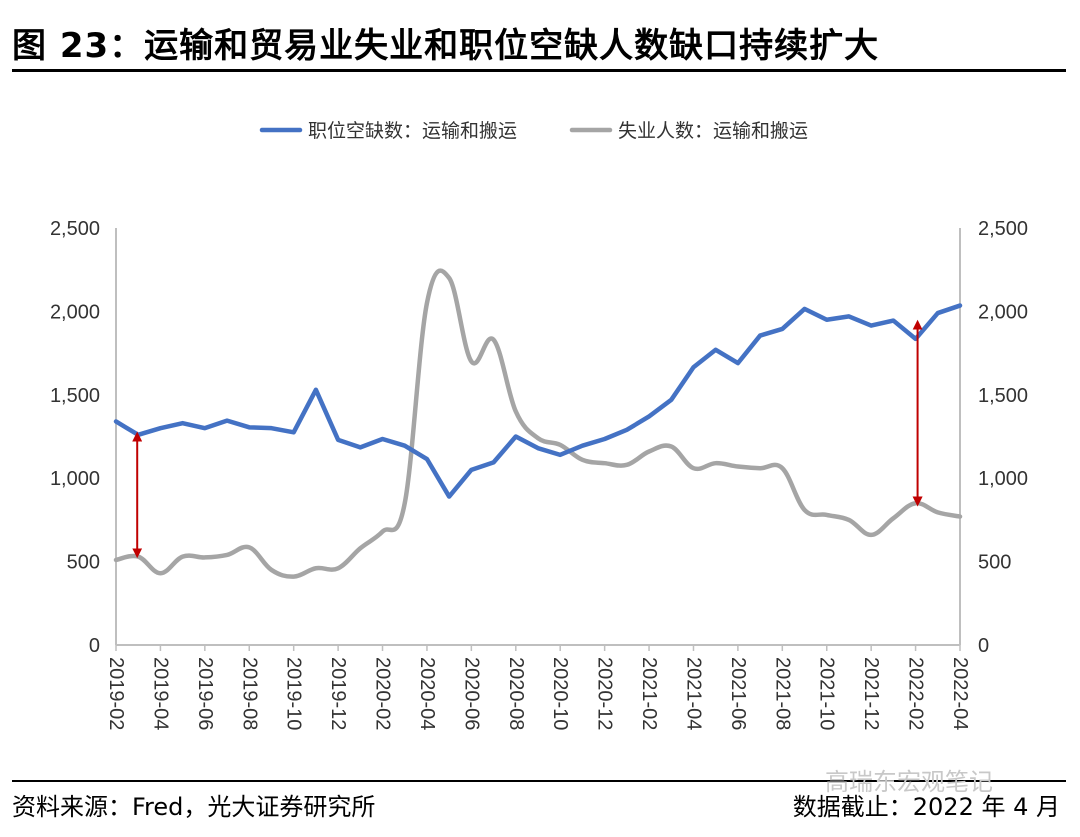 Image resolution: width=1080 pixels, height=837 pixels. Describe the element at coordinates (983, 646) in the screenshot. I see `y-tick-label-right: 0` at that location.